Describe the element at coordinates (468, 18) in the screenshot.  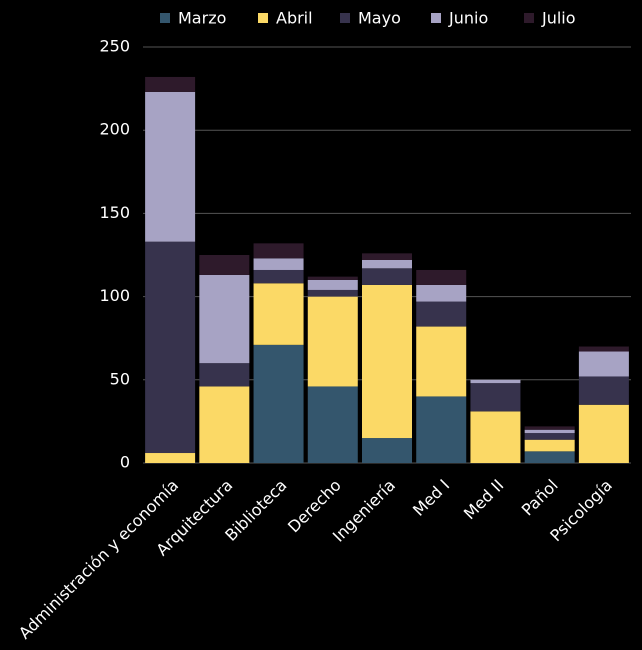
I see `legend-label: Junio` at that location.